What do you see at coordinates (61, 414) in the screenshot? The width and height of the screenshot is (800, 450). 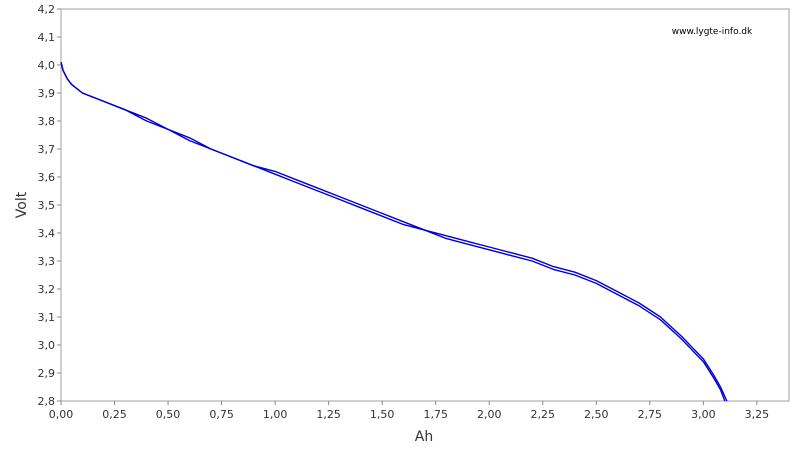 I see `x-tick-label: 0,00` at bounding box center [61, 414].